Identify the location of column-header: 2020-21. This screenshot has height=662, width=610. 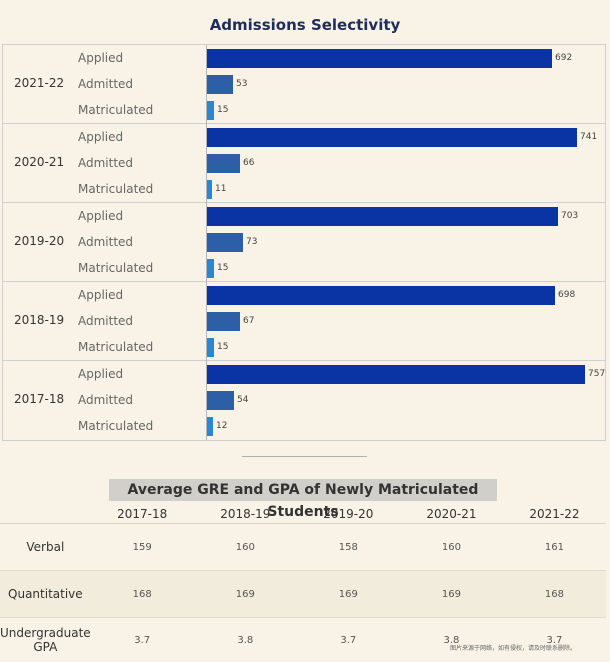
(451, 514).